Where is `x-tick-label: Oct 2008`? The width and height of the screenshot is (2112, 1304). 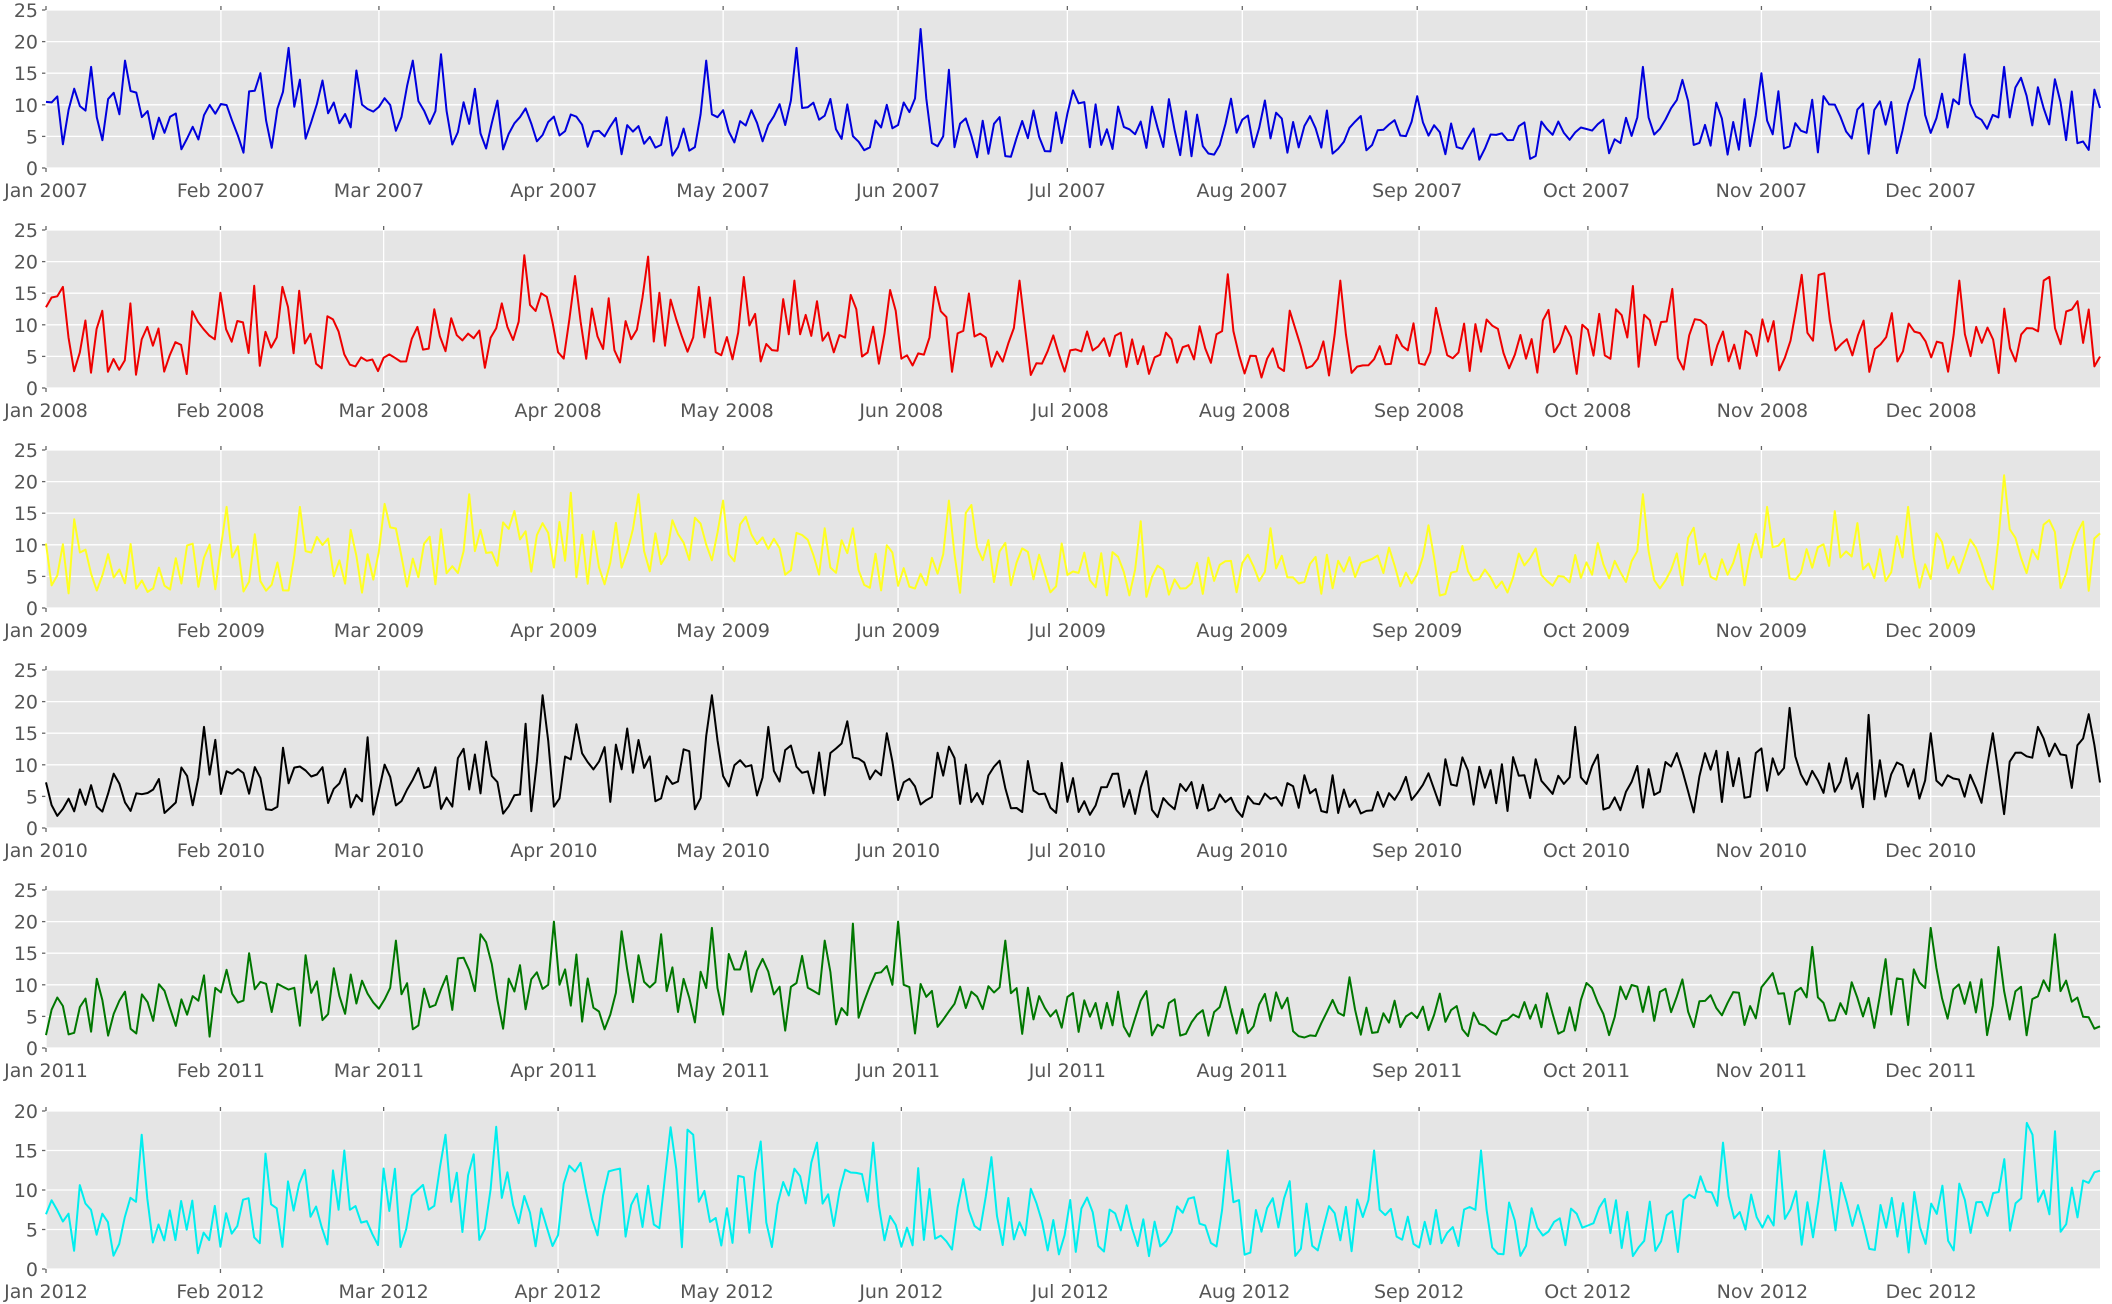
x-tick-label: Oct 2008 is located at coordinates (1587, 411).